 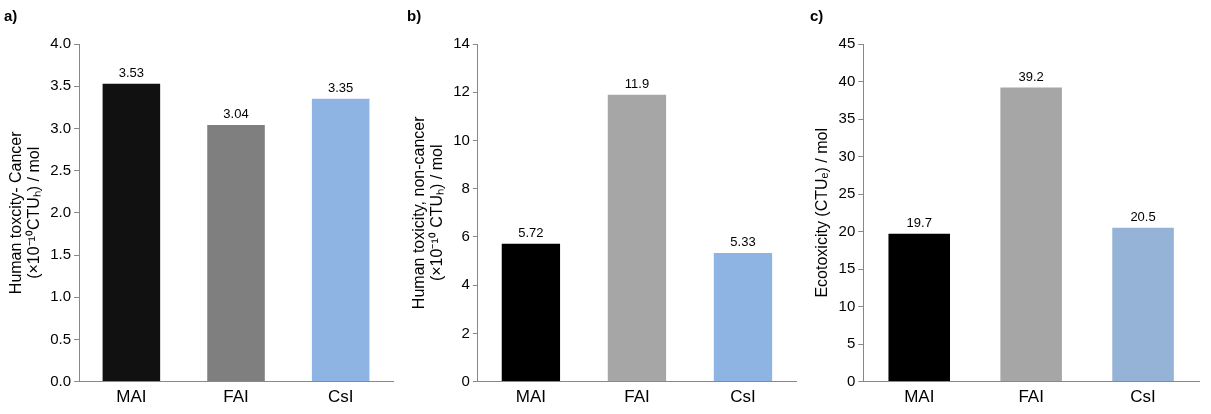 I want to click on y-tick-label: 1.5, so click(x=61, y=254).